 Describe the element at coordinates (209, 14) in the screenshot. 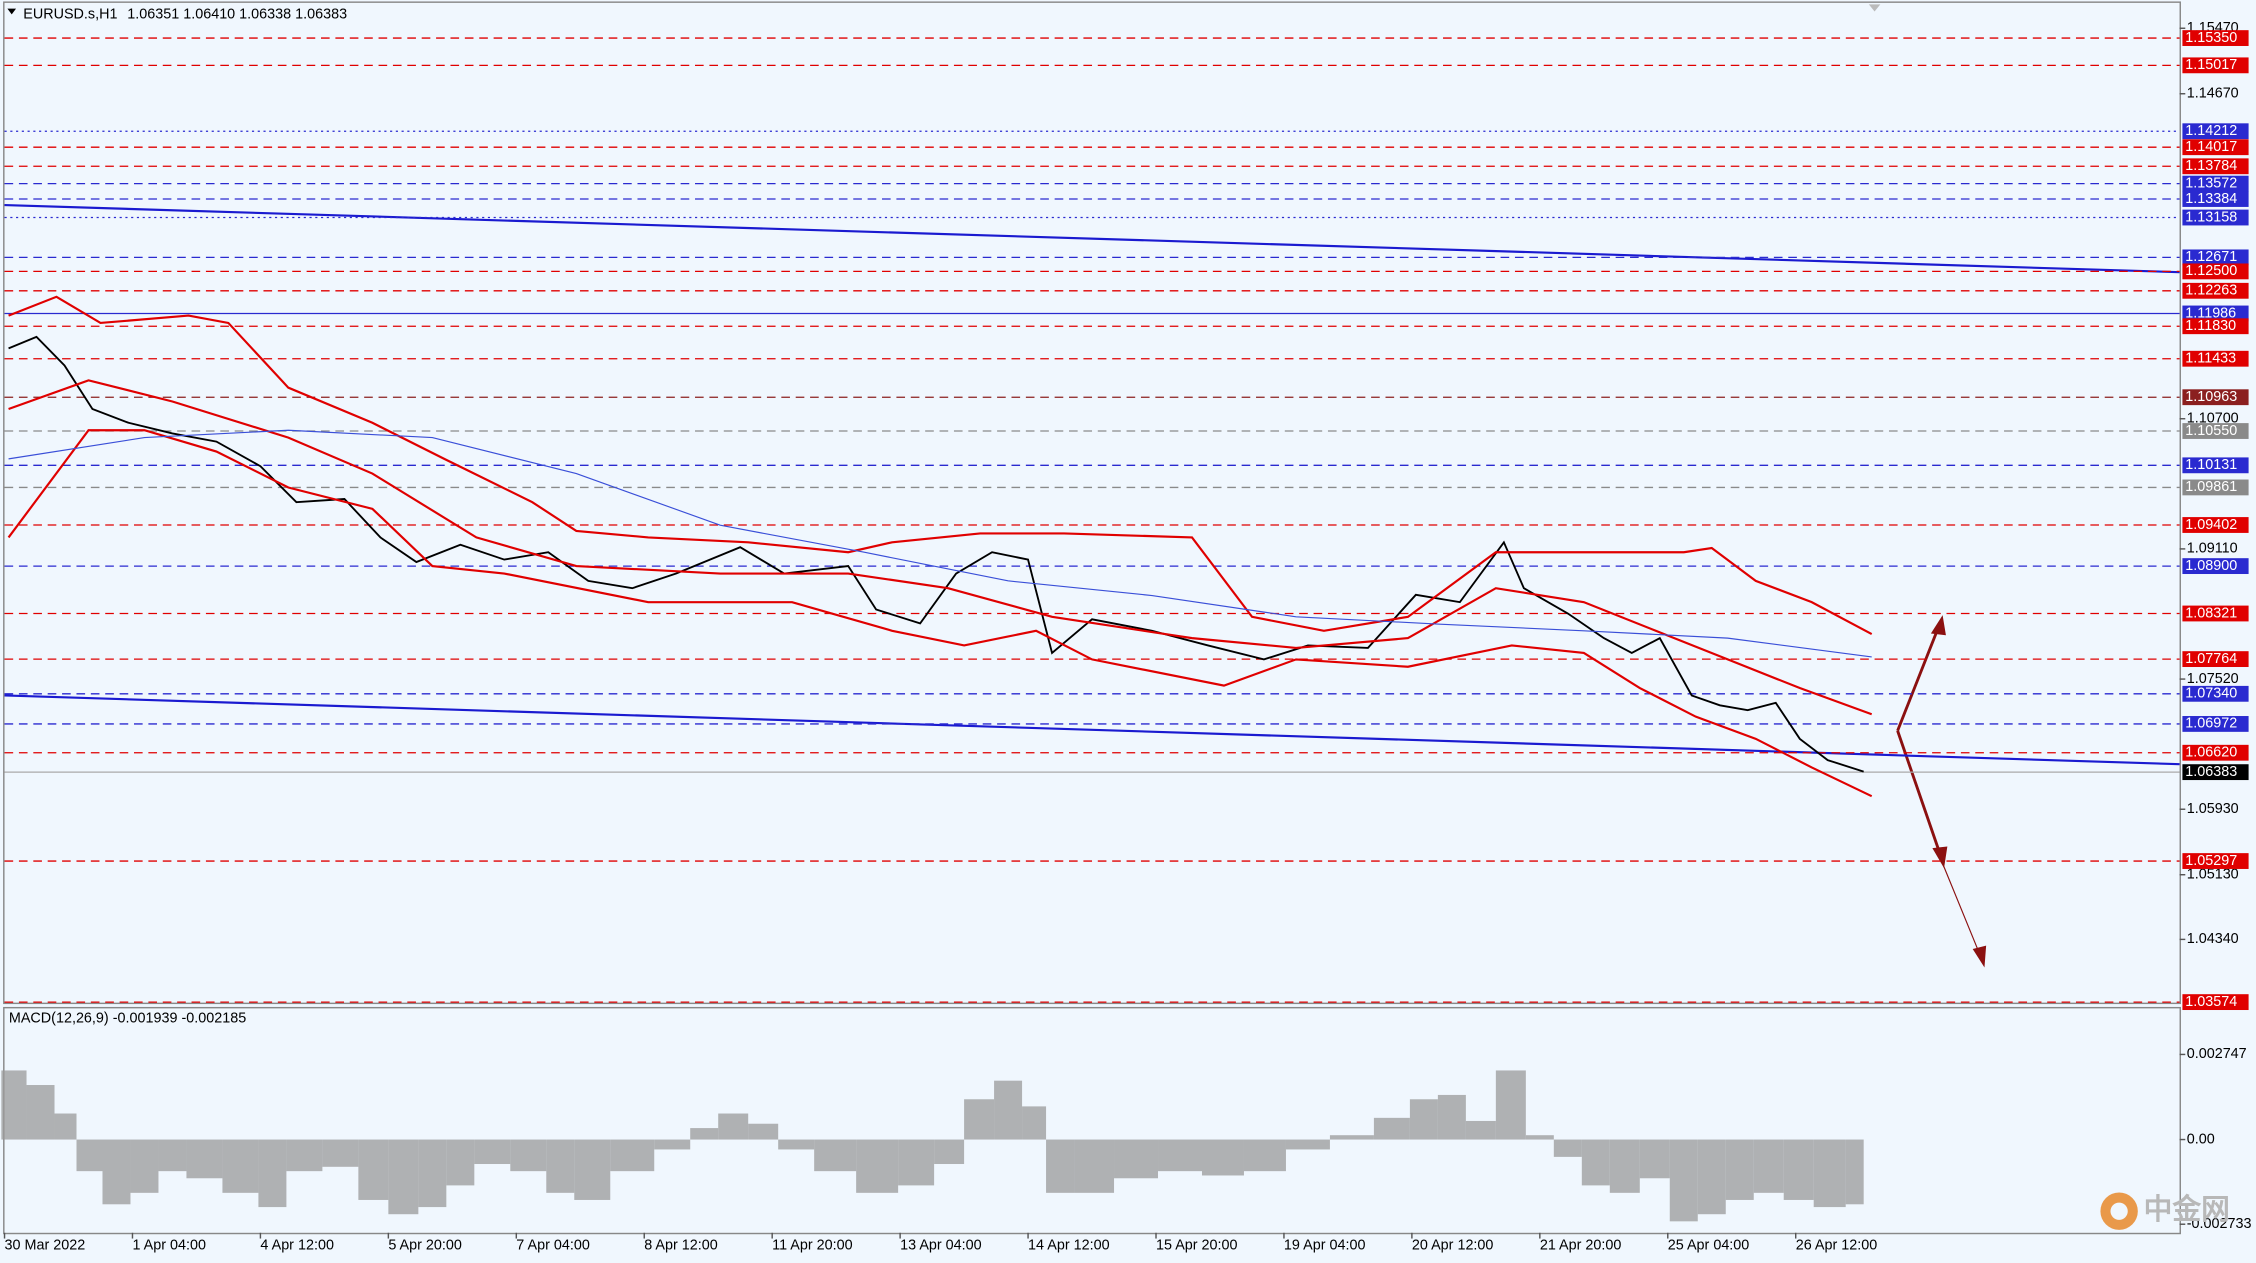

I see `high: 1.06410` at that location.